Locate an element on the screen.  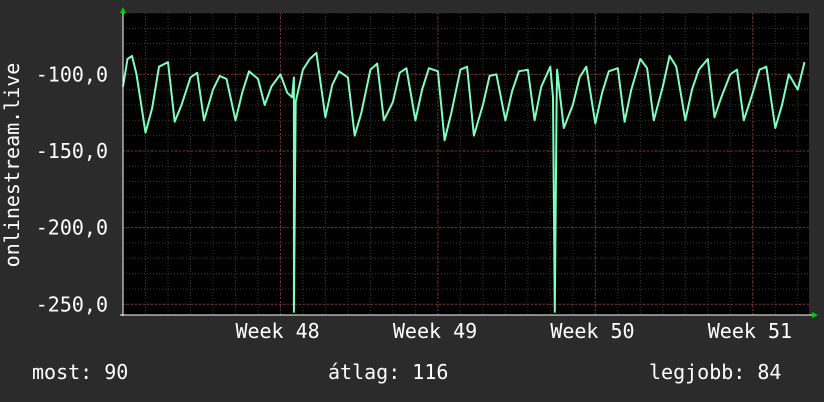
y-tick-label: -250,0 is located at coordinates (72, 304).